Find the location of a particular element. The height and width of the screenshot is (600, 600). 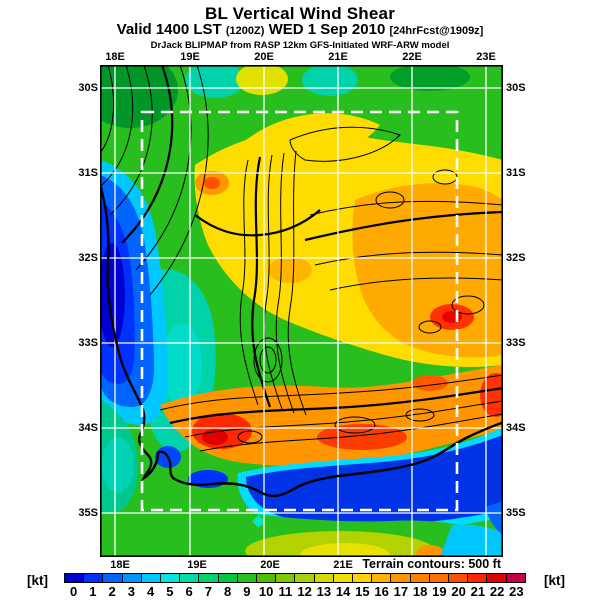

colorbar-tick-21: 21 is located at coordinates (478, 591).